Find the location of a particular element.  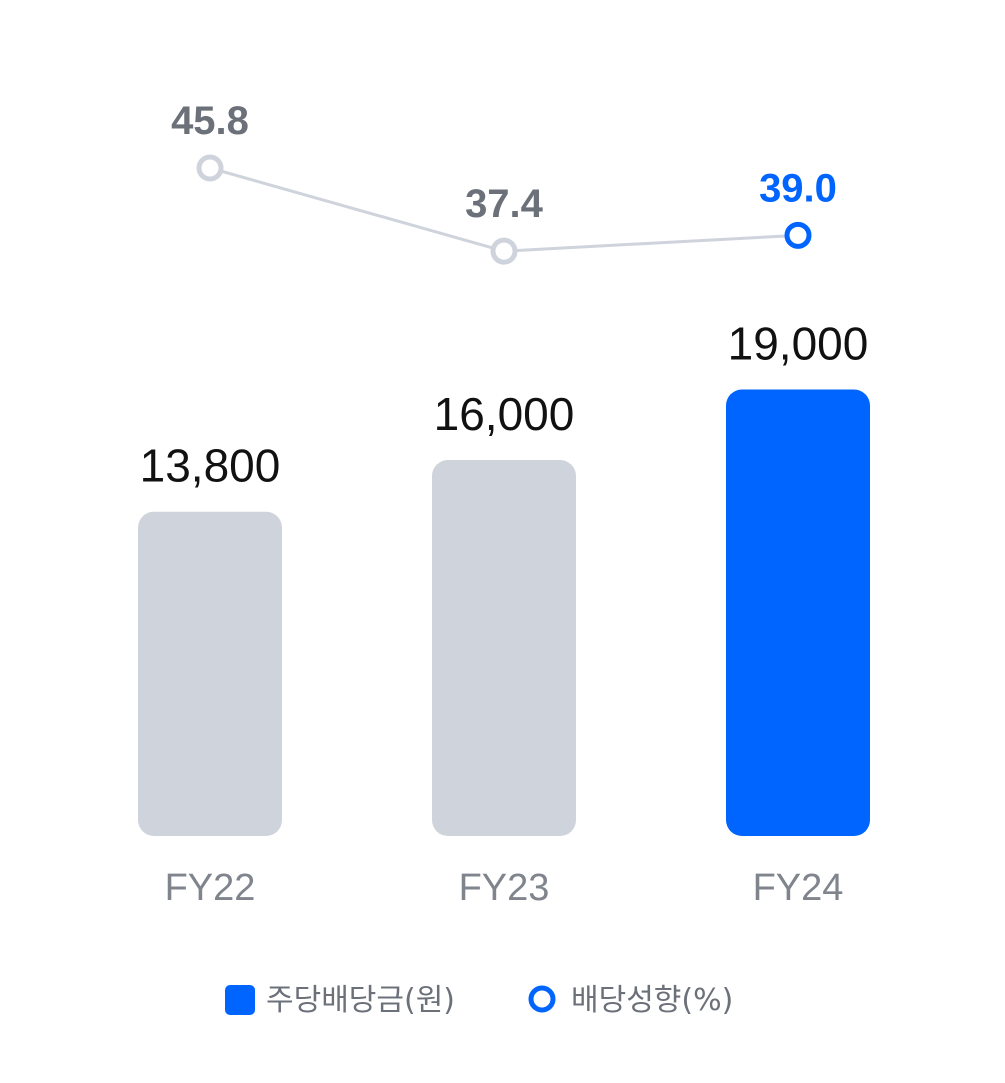

payout-ratio-label-fy24: 39.0 is located at coordinates (798, 188).